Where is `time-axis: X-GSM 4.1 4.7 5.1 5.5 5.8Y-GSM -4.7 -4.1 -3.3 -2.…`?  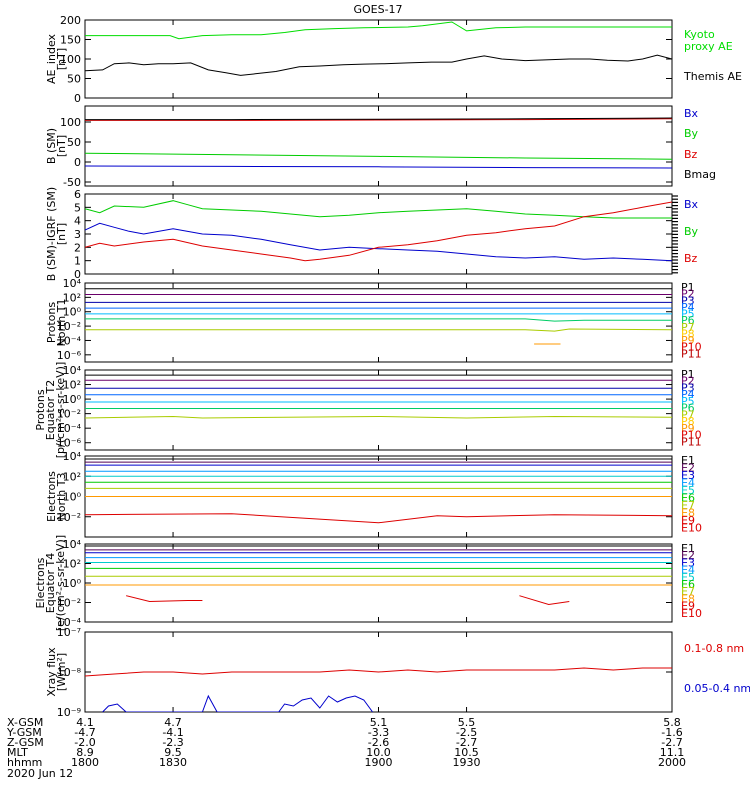 time-axis: X-GSM 4.1 4.7 5.1 5.5 5.8Y-GSM -4.7 -4.1 -3.3 -2.… is located at coordinates (346, 748).